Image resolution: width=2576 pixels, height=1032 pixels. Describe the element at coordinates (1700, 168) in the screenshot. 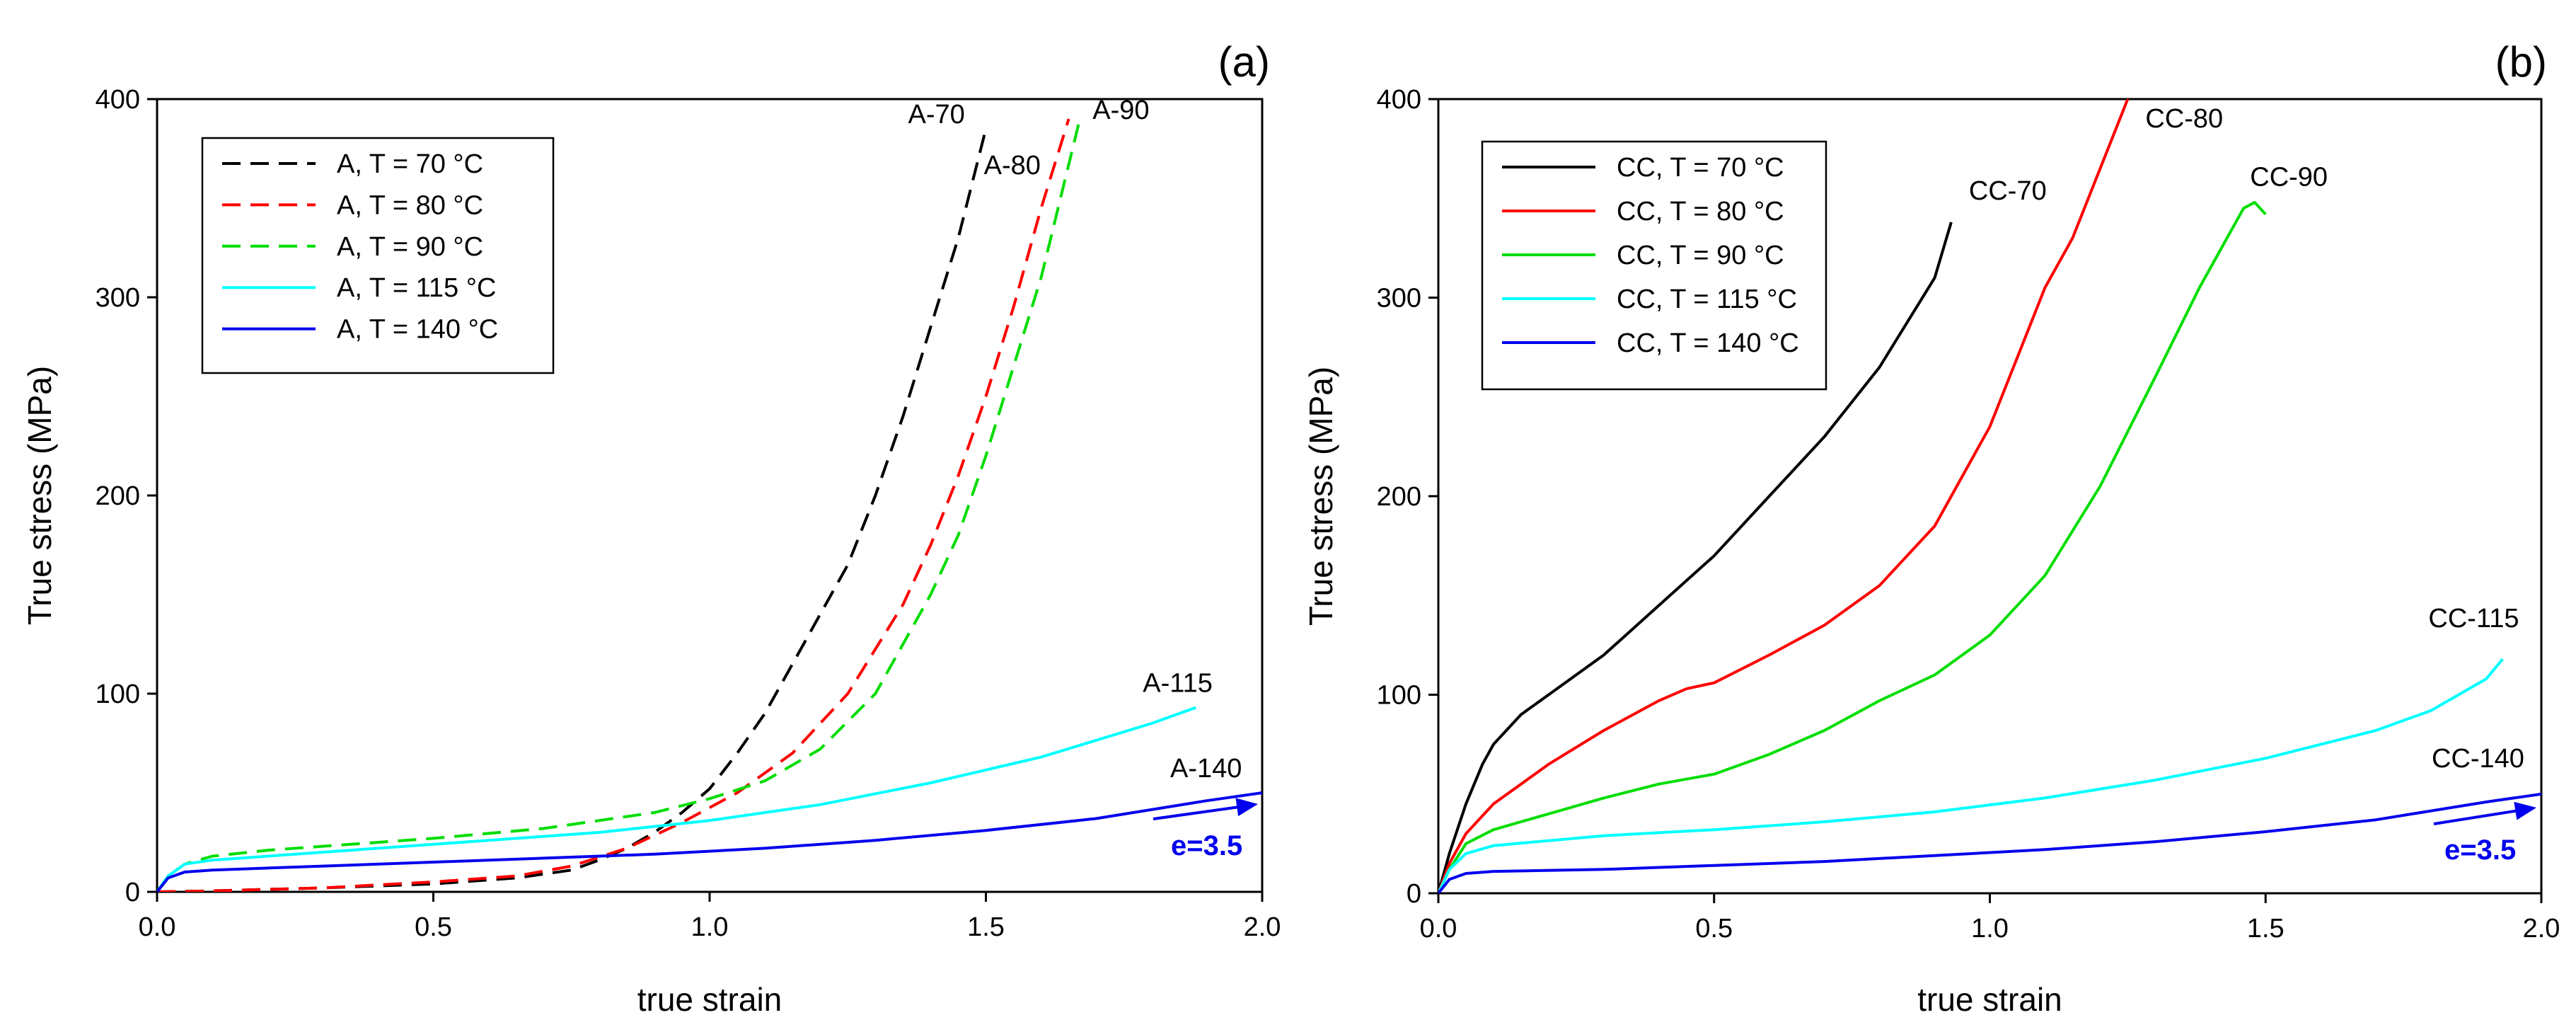

I see `legend-entry-label: CC, T = 70 °C` at that location.